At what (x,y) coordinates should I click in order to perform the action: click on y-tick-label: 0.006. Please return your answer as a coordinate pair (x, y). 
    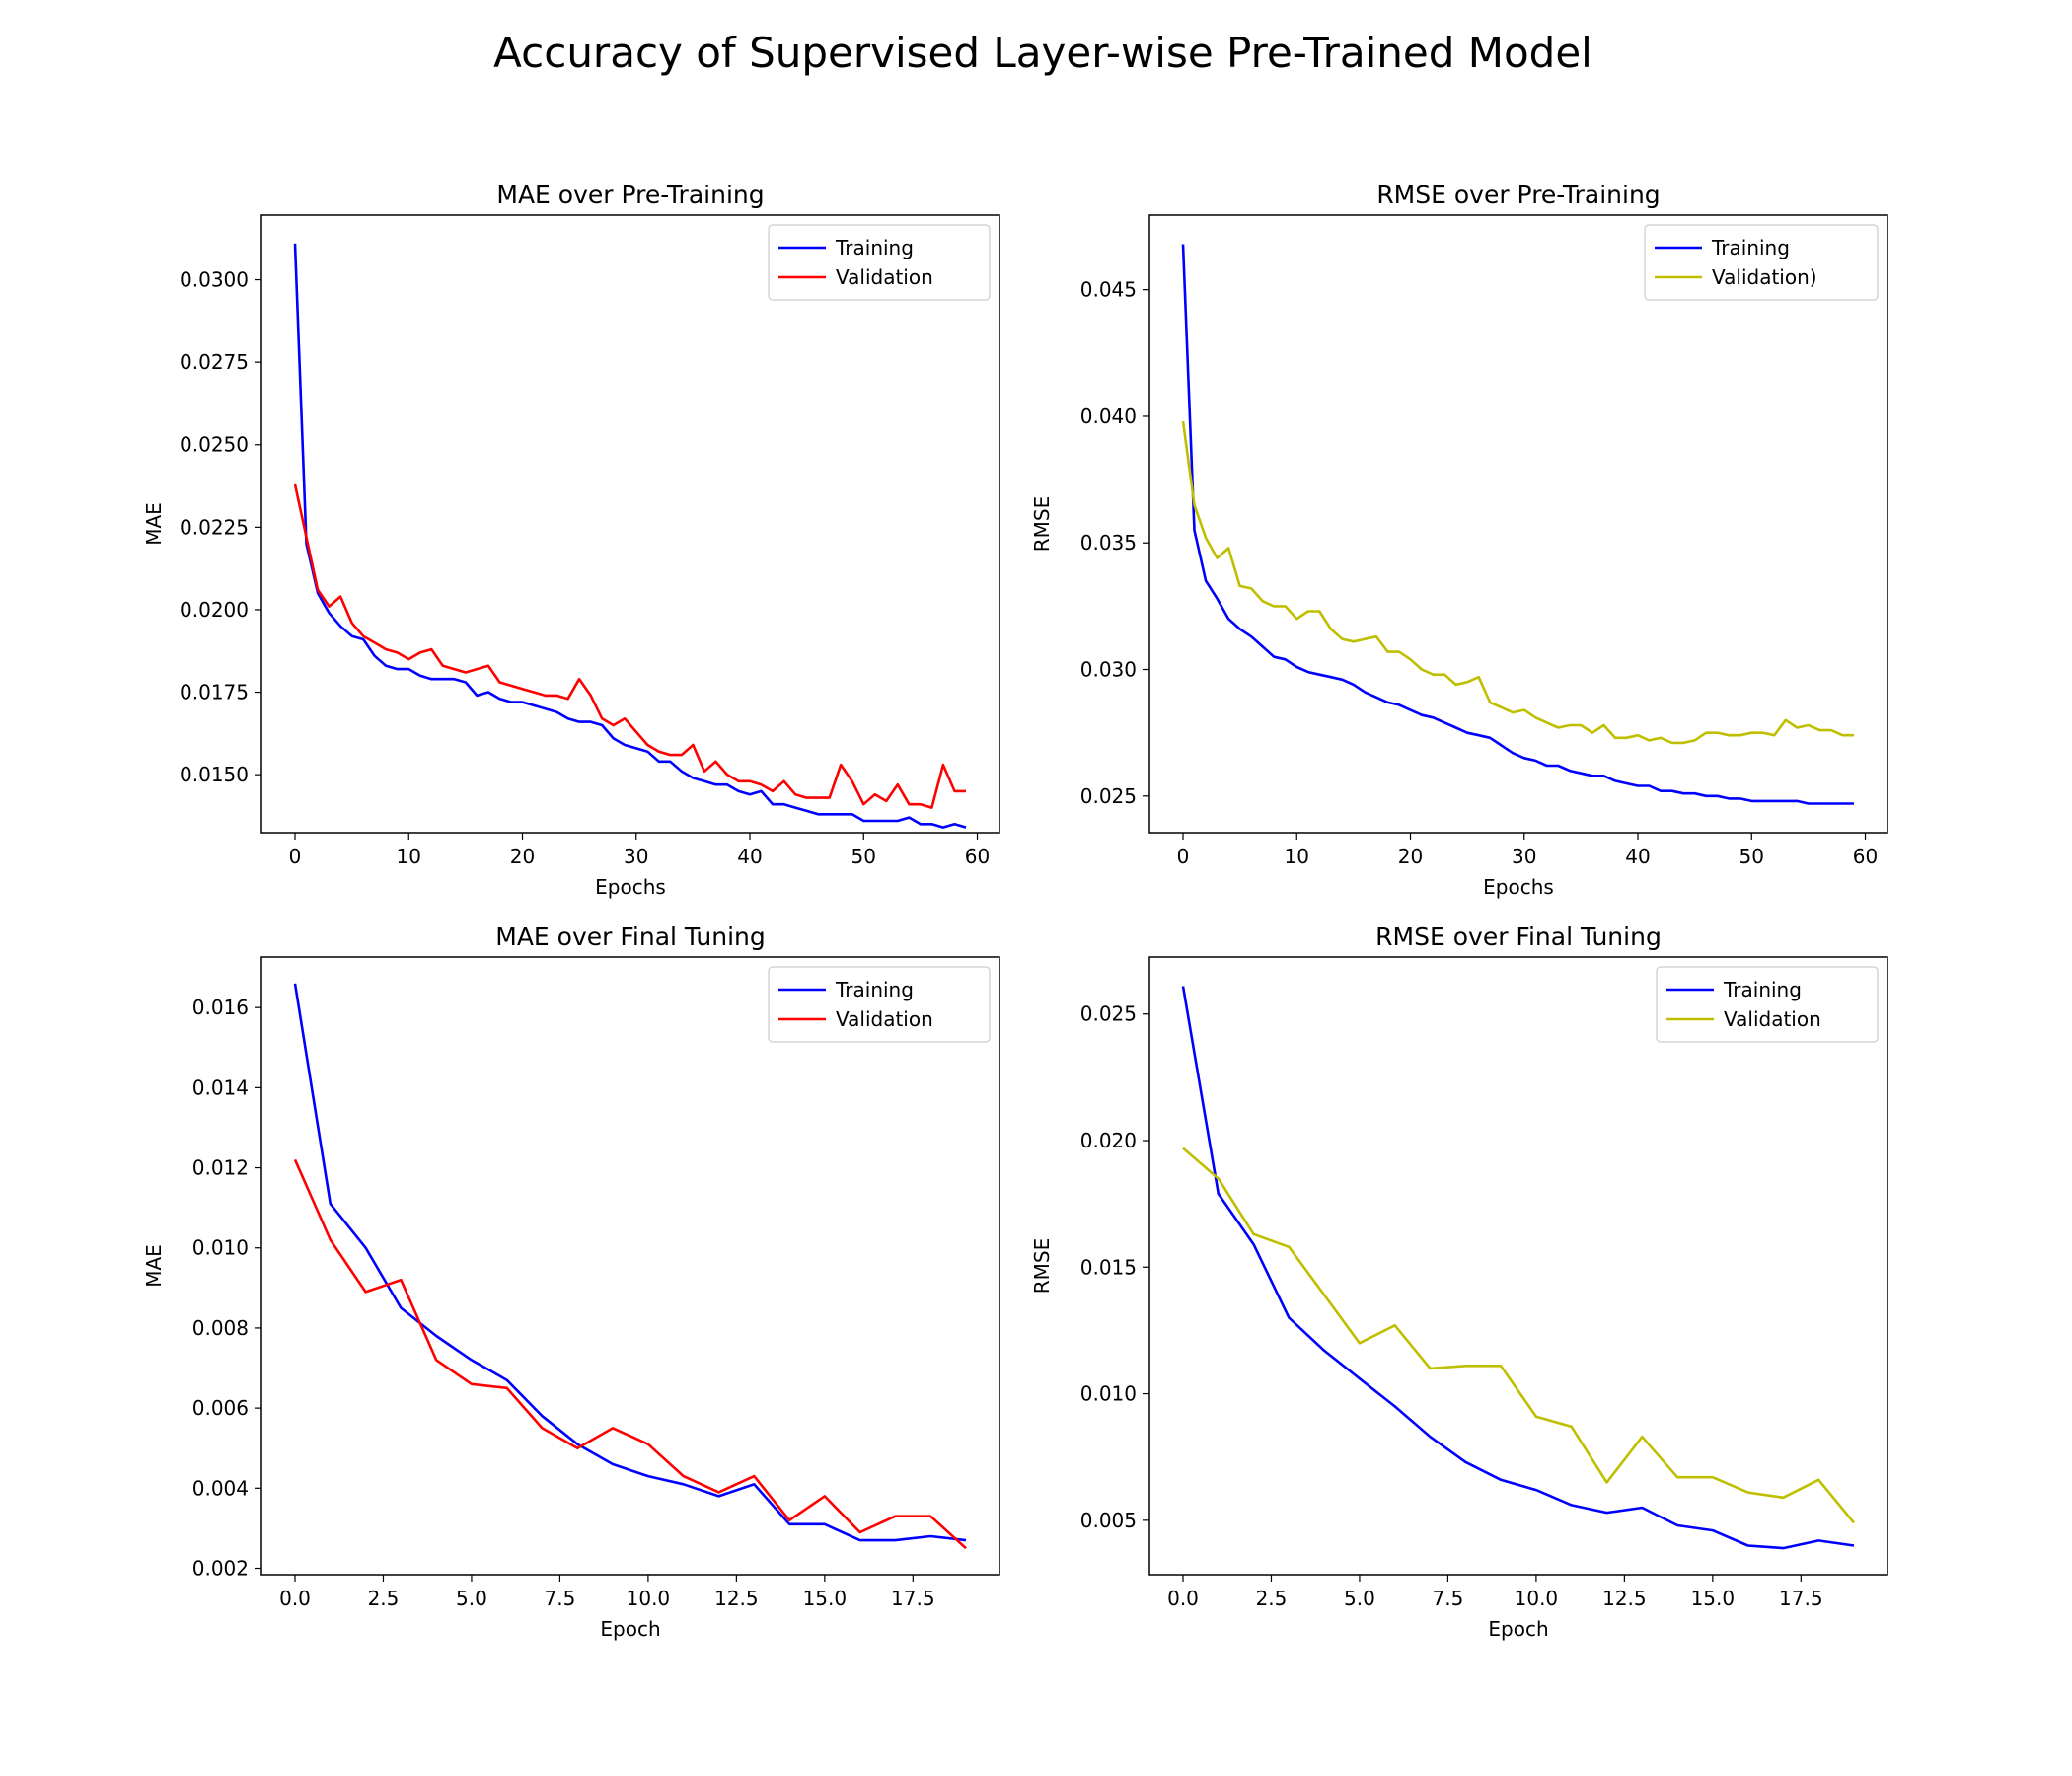
    Looking at the image, I should click on (221, 1408).